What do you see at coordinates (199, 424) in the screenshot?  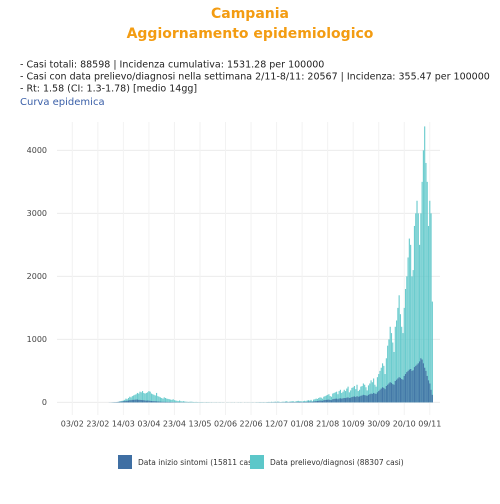 I see `x-tick-label: 13/05` at bounding box center [199, 424].